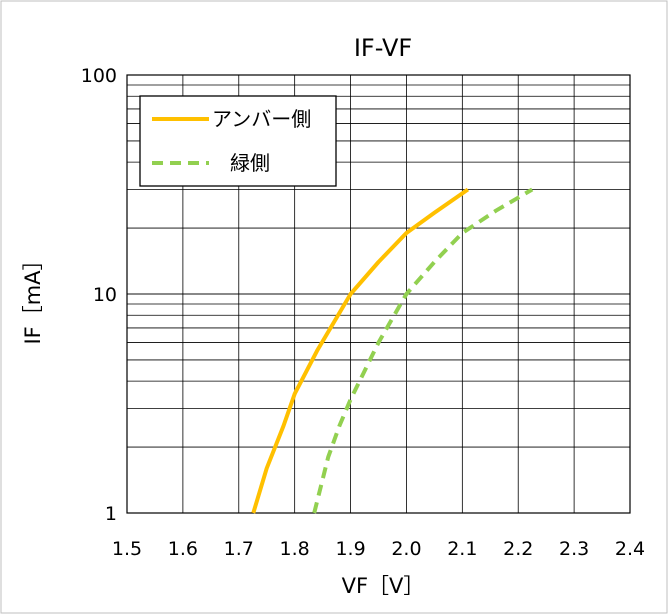  What do you see at coordinates (127, 549) in the screenshot?
I see `x-tick-label: 1.5` at bounding box center [127, 549].